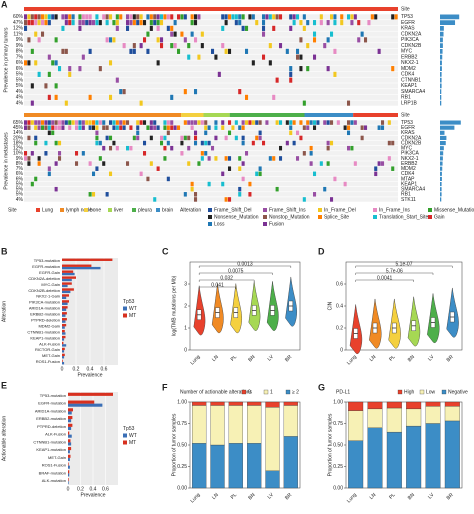  I want to click on p-value: 5.1e-07, so click(404, 264).